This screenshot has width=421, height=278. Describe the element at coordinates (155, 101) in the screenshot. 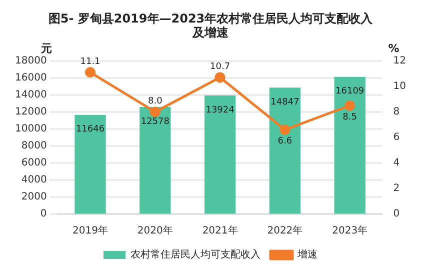

I see `data-label: 8.0` at that location.